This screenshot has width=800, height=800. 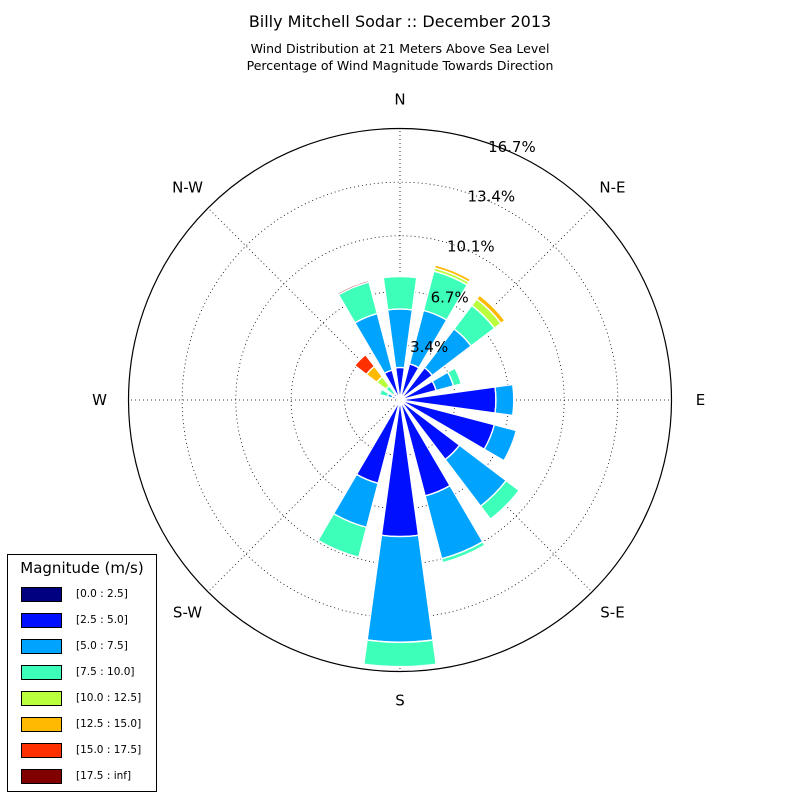 I want to click on windrose-bars, so click(x=419, y=465).